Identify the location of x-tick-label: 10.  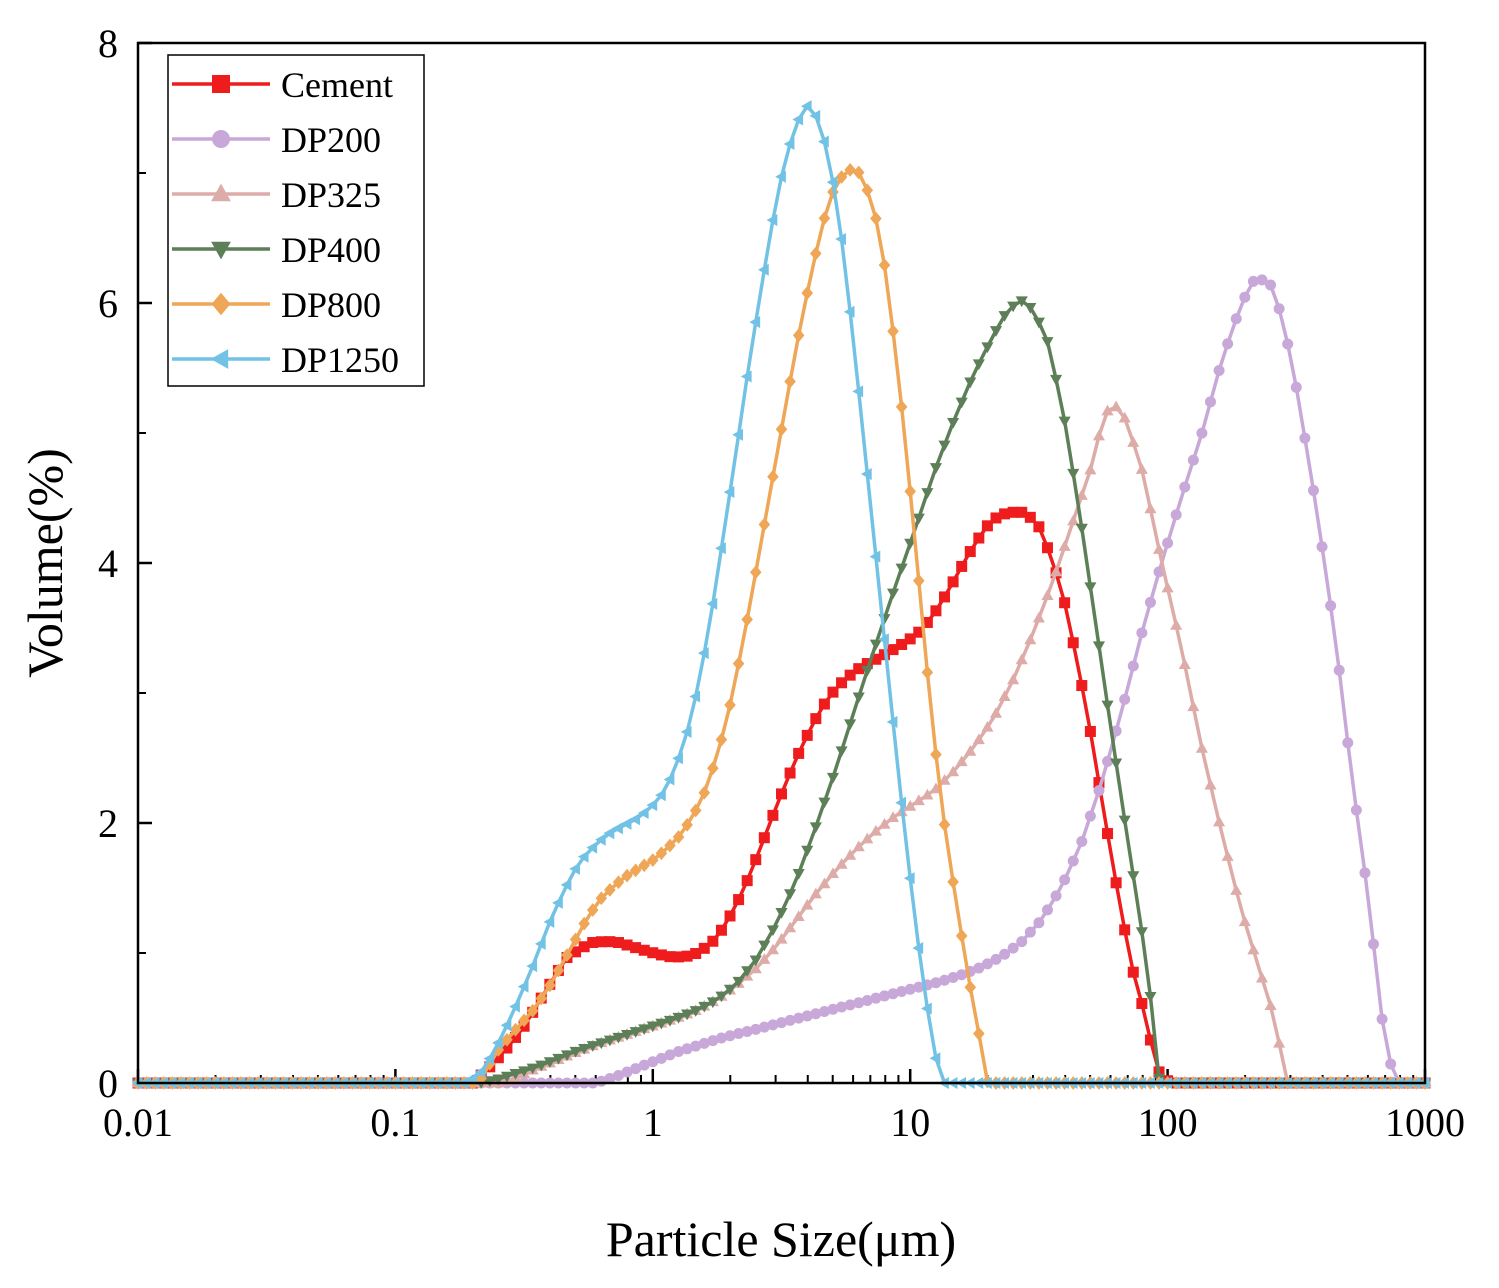
(910, 1122).